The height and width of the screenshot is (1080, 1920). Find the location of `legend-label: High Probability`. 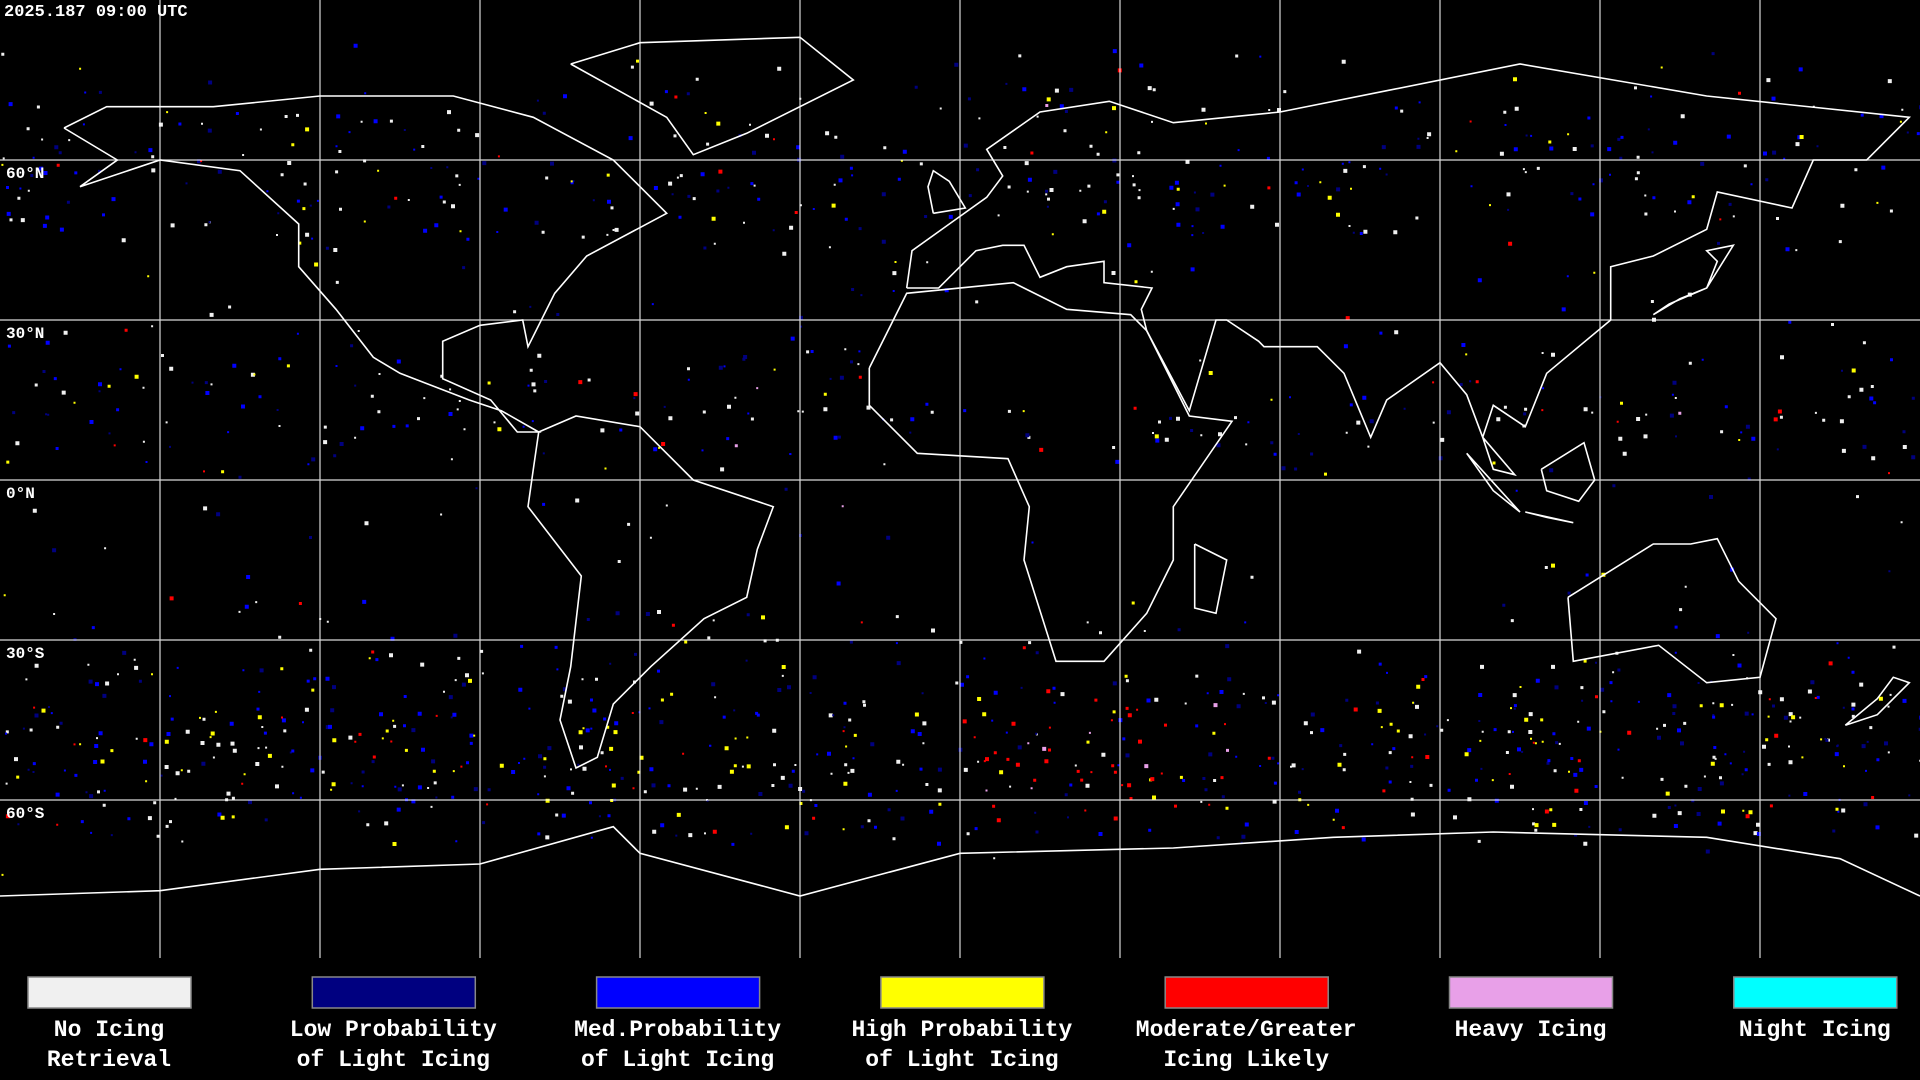

legend-label: High Probability is located at coordinates (961, 1030).